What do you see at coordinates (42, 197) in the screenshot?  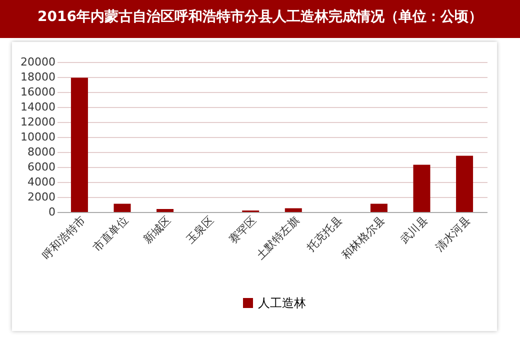 I see `y-tick-label: 2000` at bounding box center [42, 197].